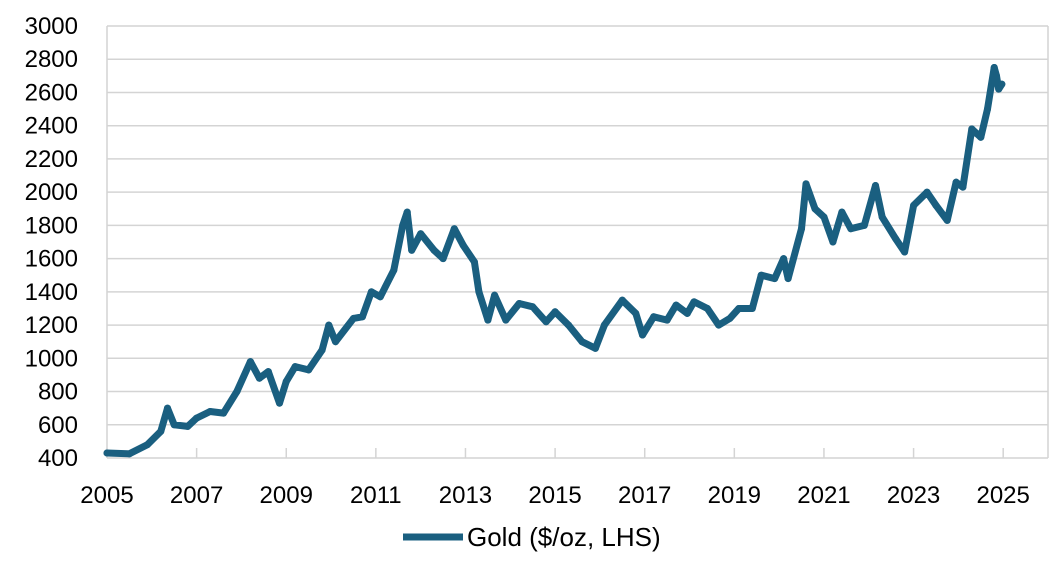 This screenshot has width=1060, height=568. I want to click on x-tick-label: 2007, so click(196, 495).